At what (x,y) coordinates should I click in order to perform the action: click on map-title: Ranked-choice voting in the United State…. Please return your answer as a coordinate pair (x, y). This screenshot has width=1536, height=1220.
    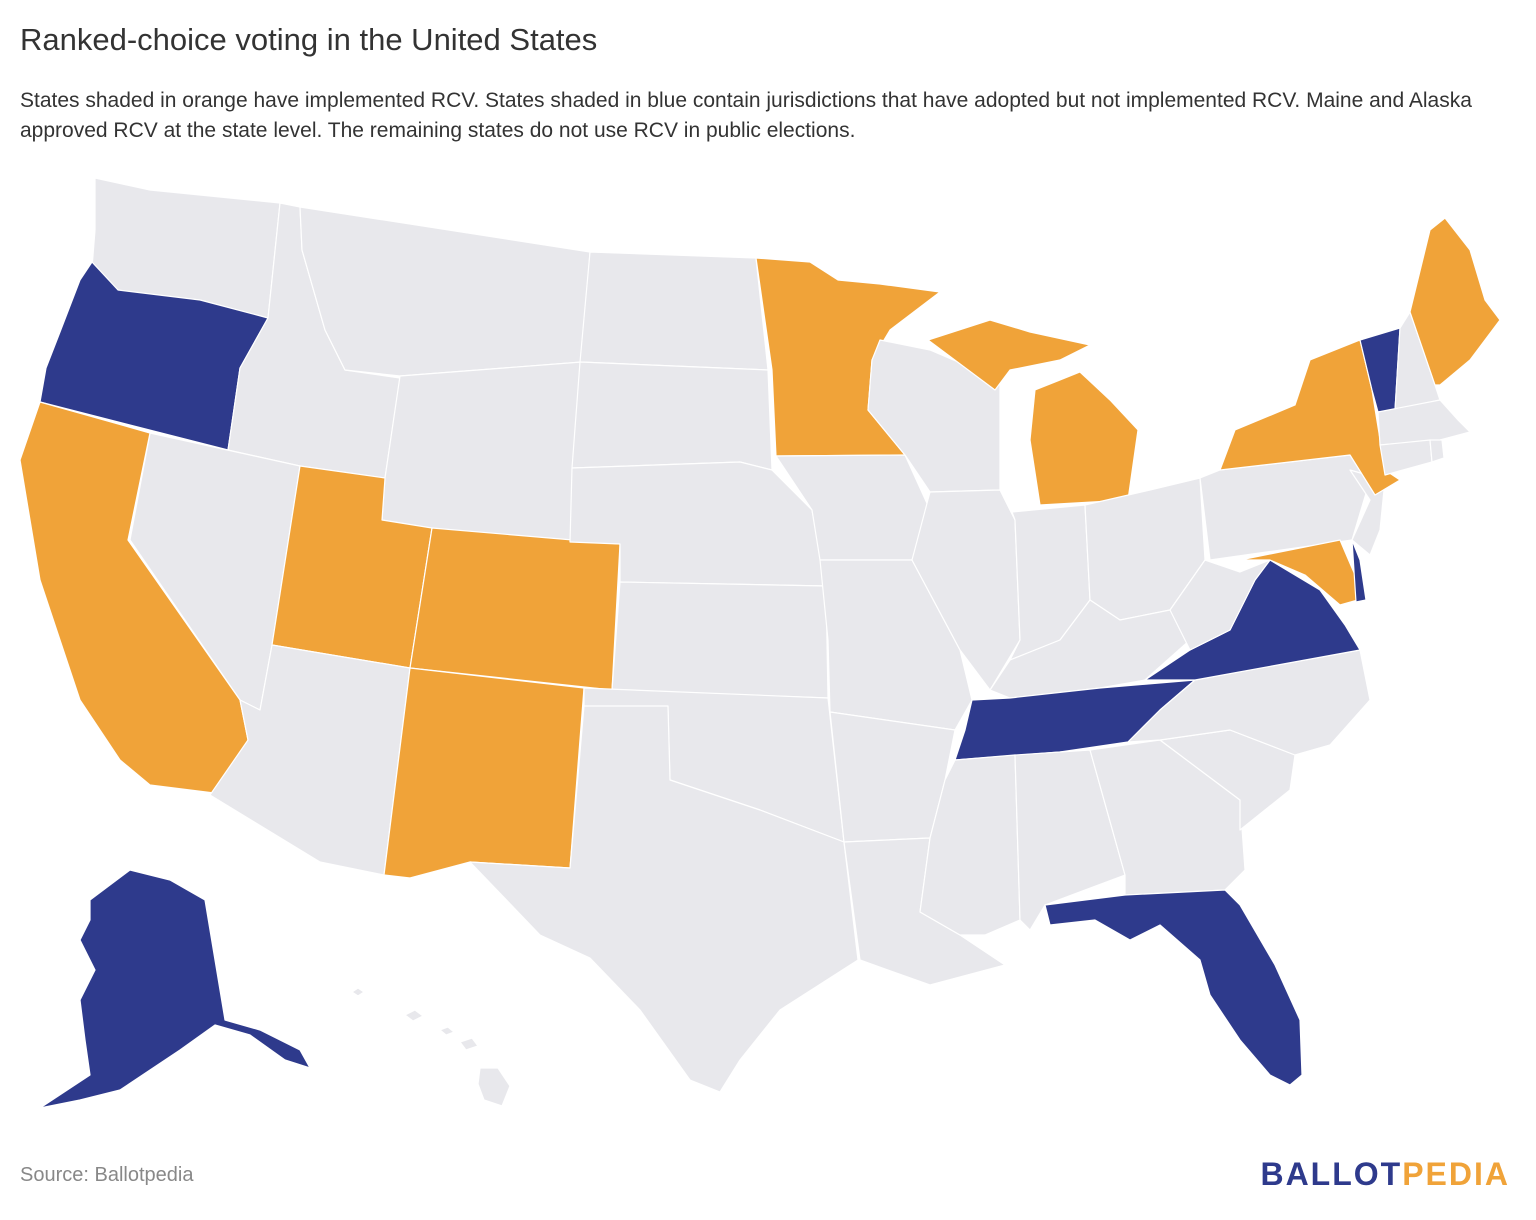
    Looking at the image, I should click on (309, 39).